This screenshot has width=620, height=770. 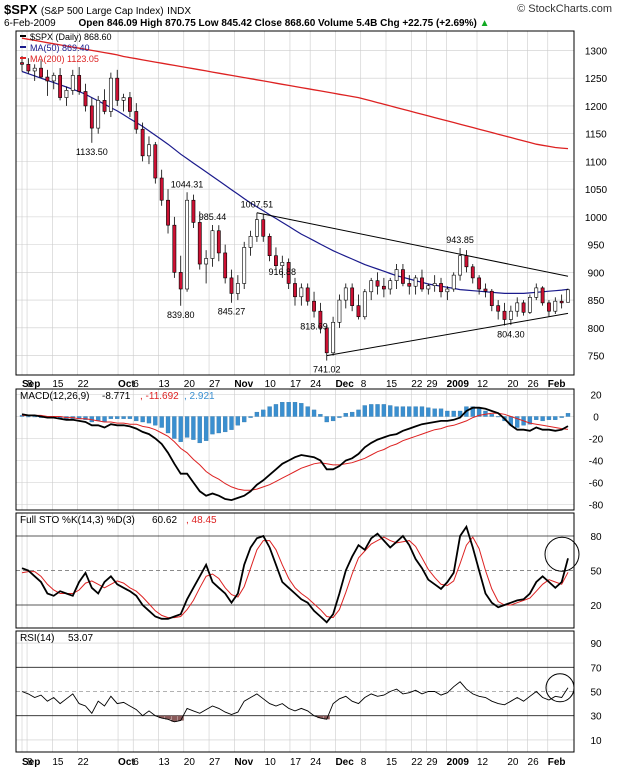 What do you see at coordinates (296, 762) in the screenshot?
I see `bottom-x-label: 17` at bounding box center [296, 762].